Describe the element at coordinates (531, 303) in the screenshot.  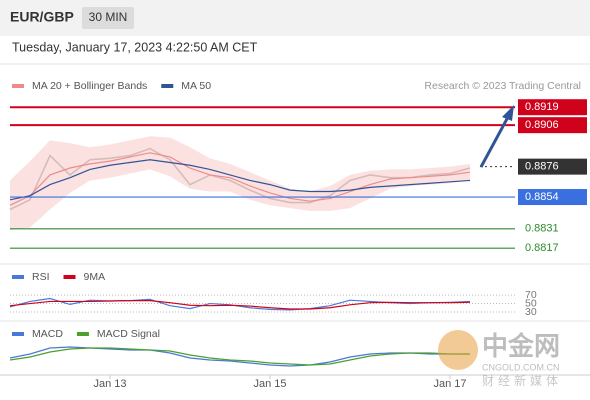
I see `y-tick-label: 50` at that location.